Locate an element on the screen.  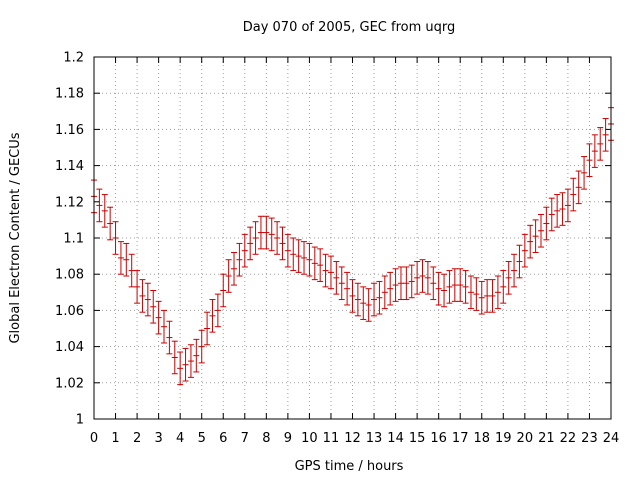
x-tick-label: 3 is located at coordinates (158, 438).